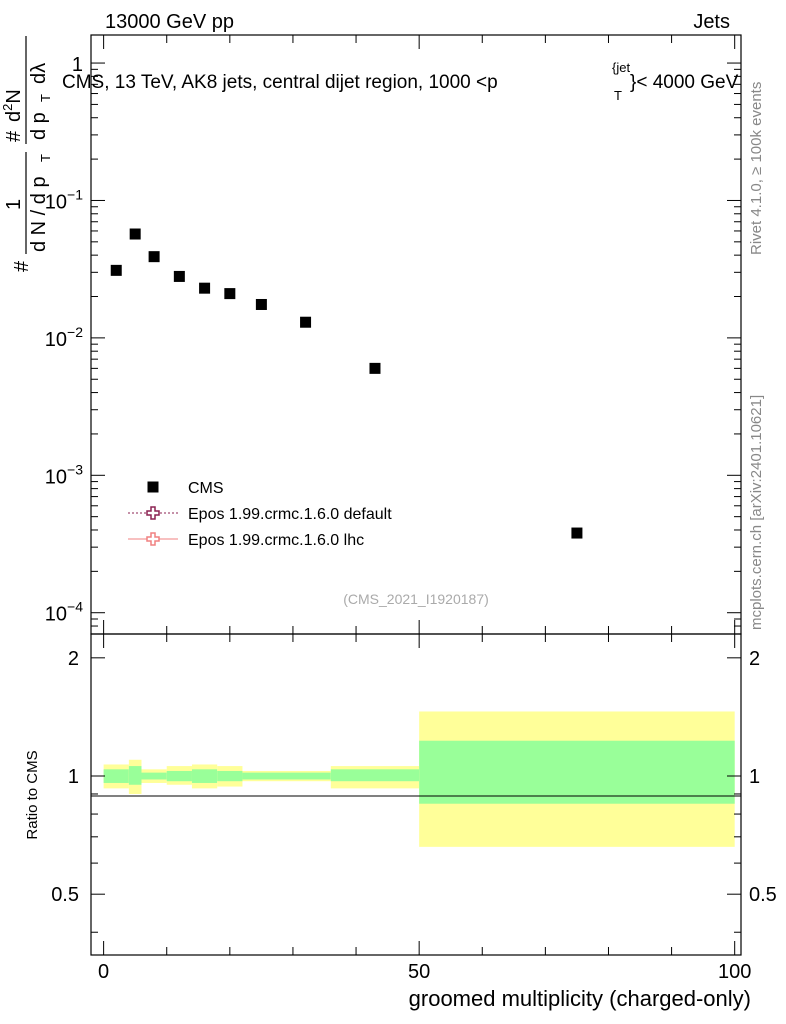  I want to click on header-left: 13000 GeV pp, so click(169, 22).